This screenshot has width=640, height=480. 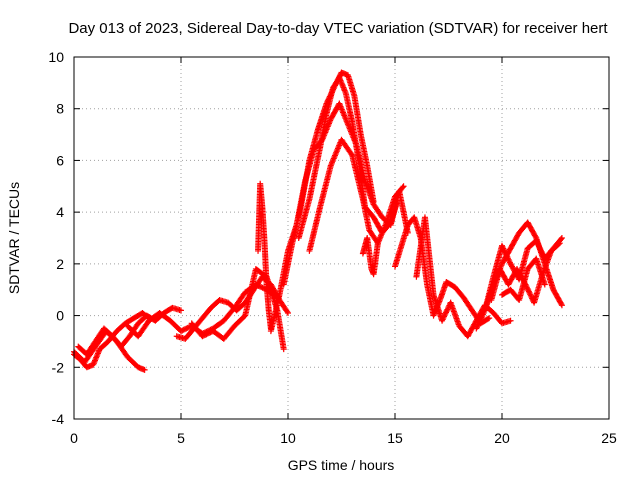 What do you see at coordinates (288, 438) in the screenshot?
I see `x-tick-label: 10` at bounding box center [288, 438].